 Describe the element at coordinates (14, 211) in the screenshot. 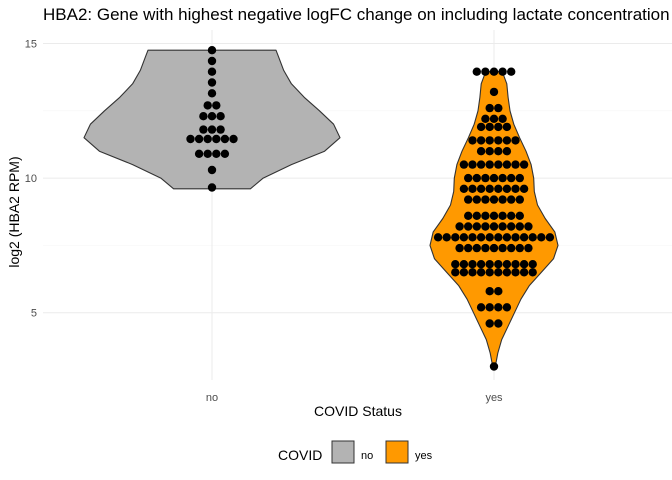

I see `y-axis-title: log2 (HBA2 RPM)` at that location.